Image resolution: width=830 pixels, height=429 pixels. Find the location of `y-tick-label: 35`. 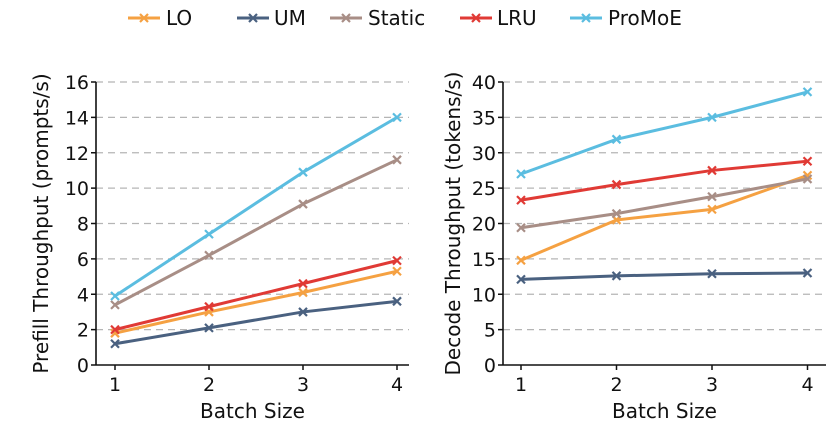

y-tick-label: 35 is located at coordinates (484, 118).